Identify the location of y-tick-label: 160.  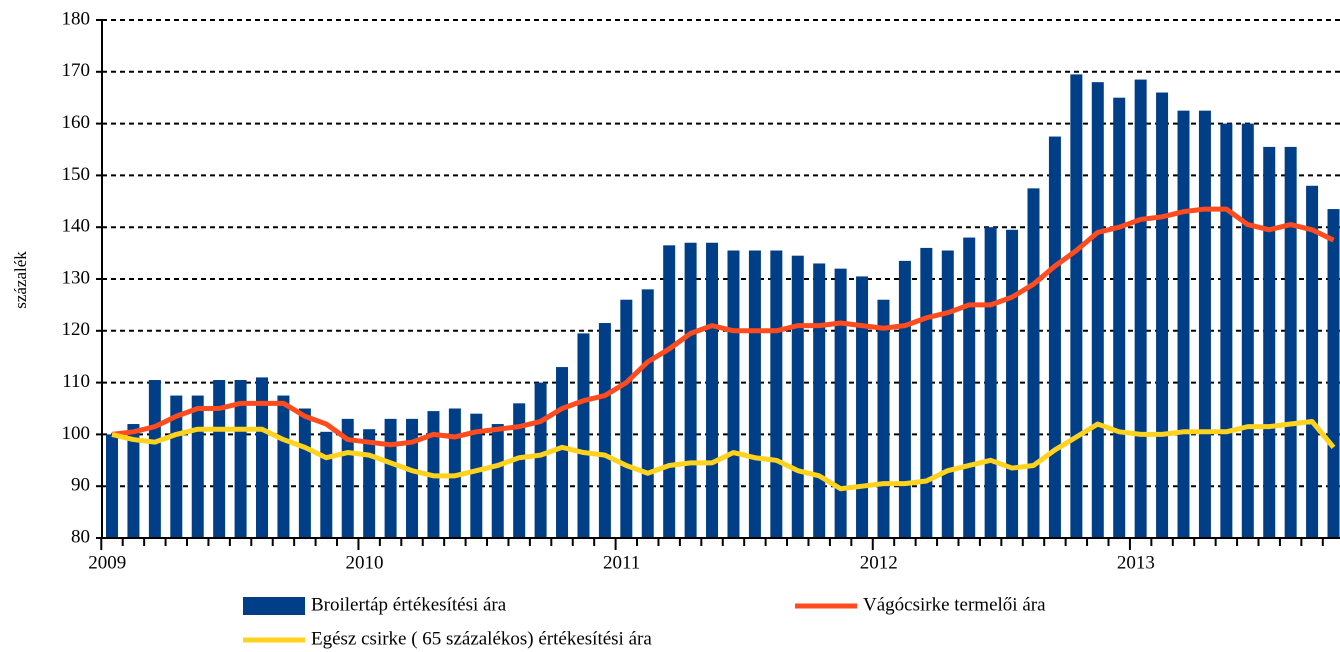
(76, 122).